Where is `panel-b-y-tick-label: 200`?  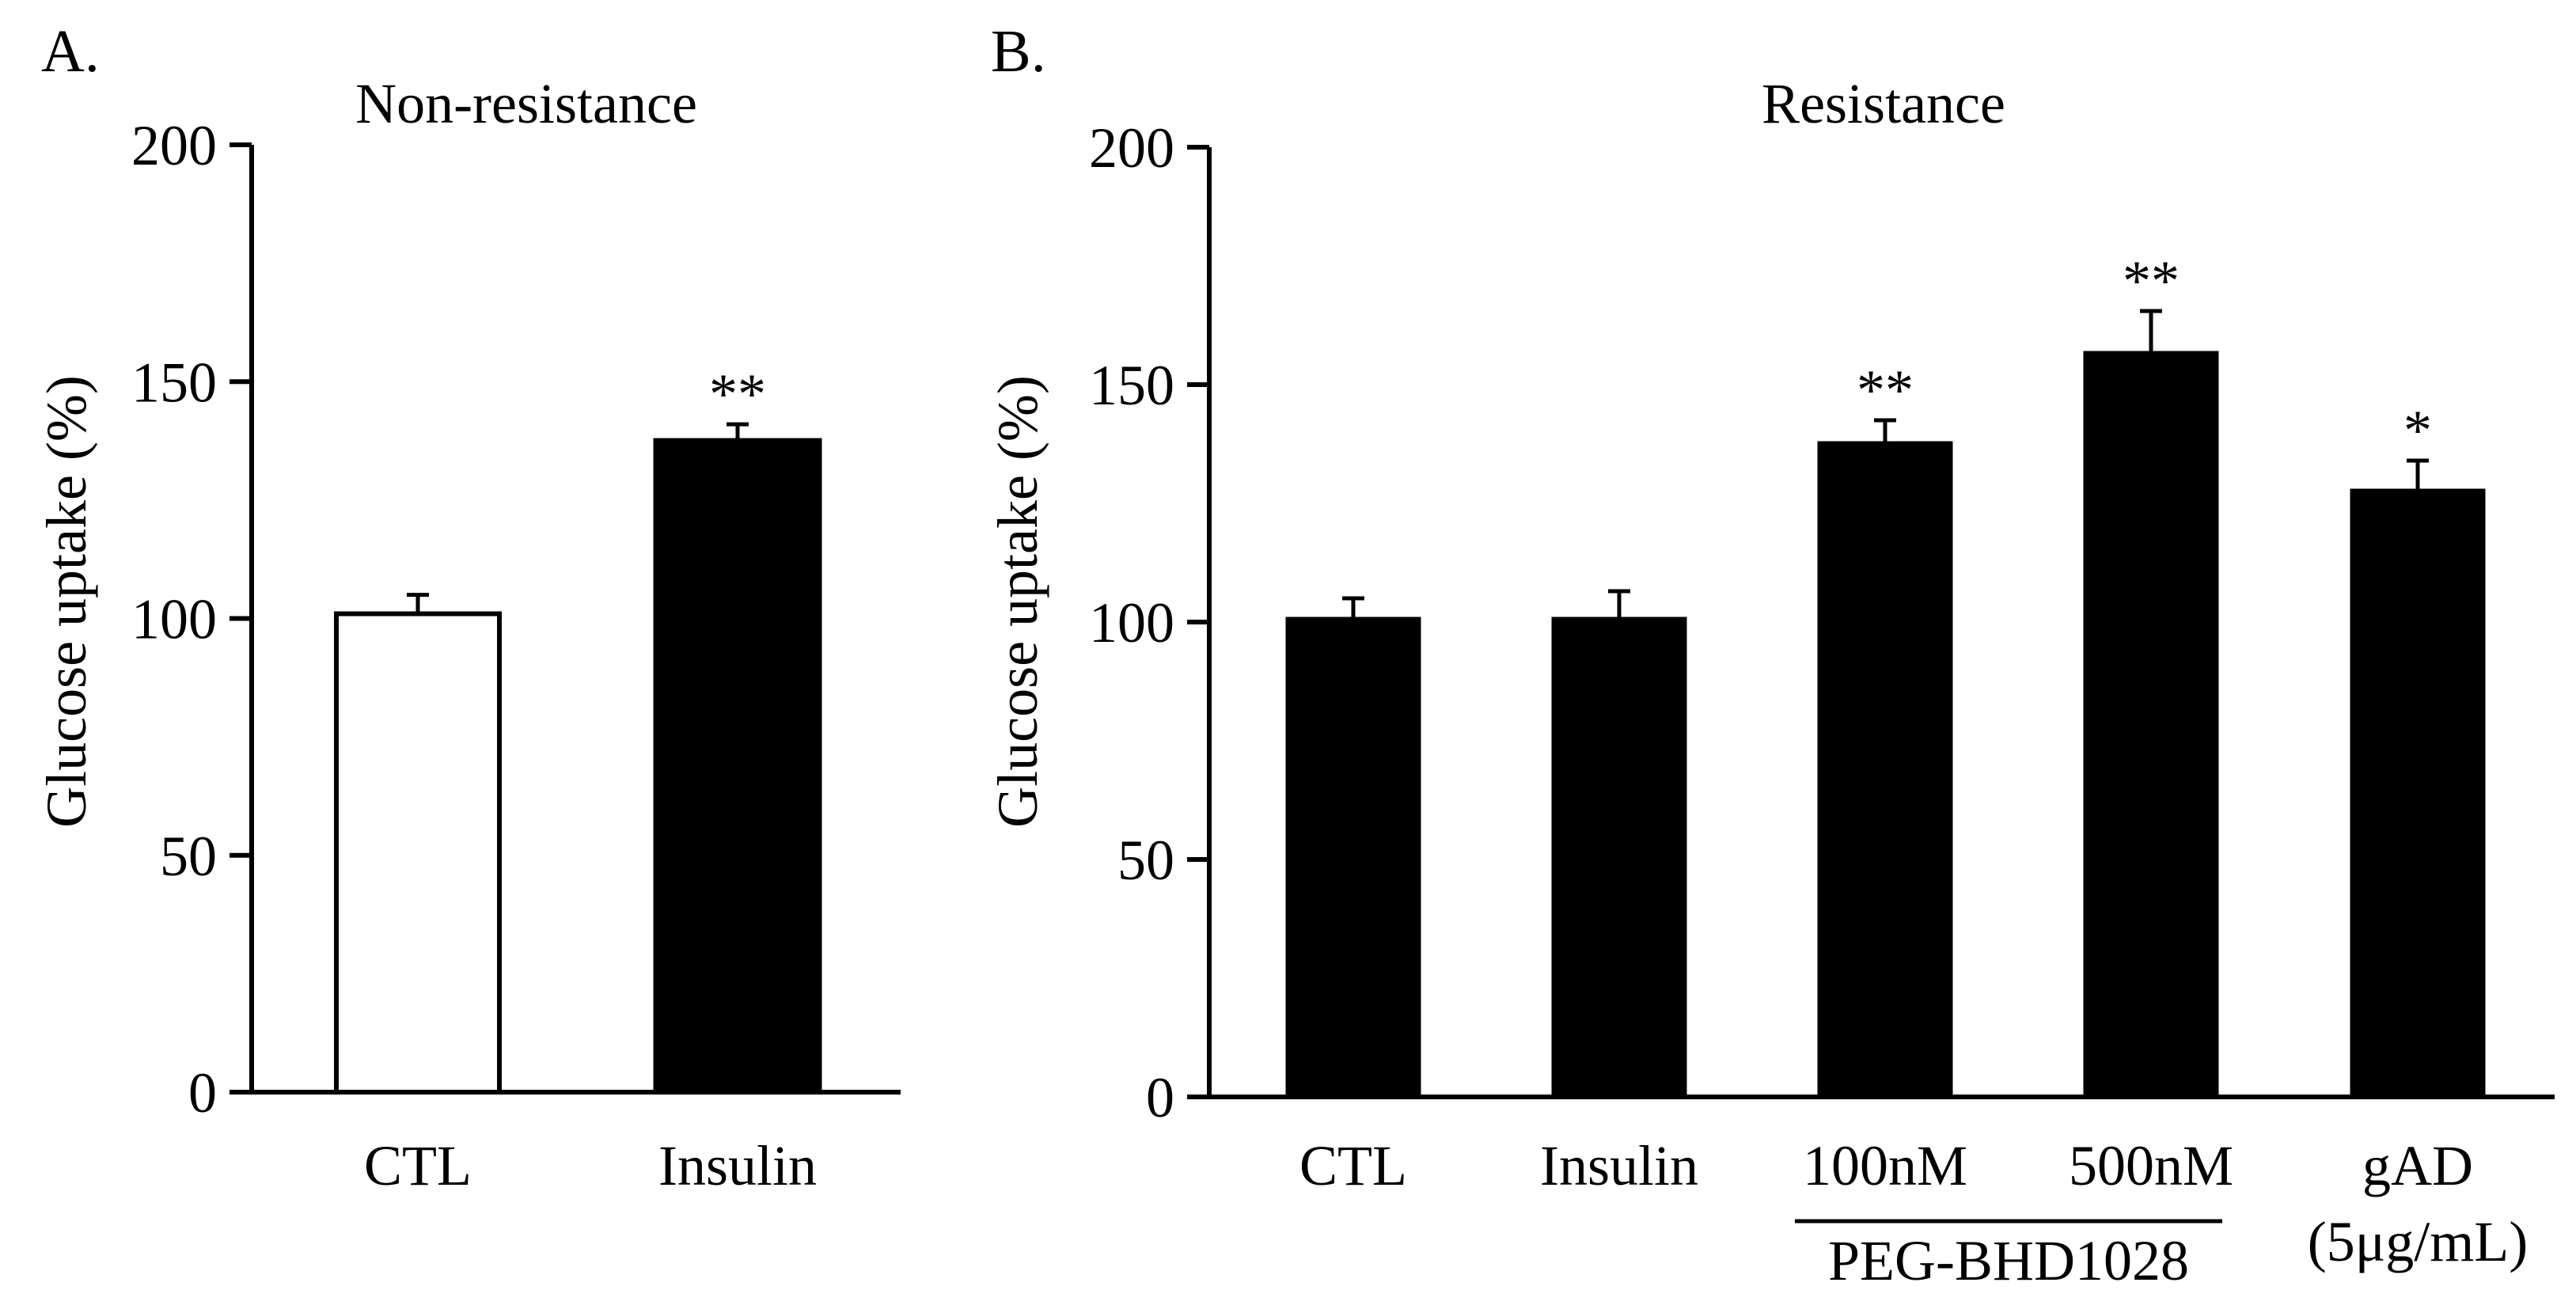
panel-b-y-tick-label: 200 is located at coordinates (1131, 148).